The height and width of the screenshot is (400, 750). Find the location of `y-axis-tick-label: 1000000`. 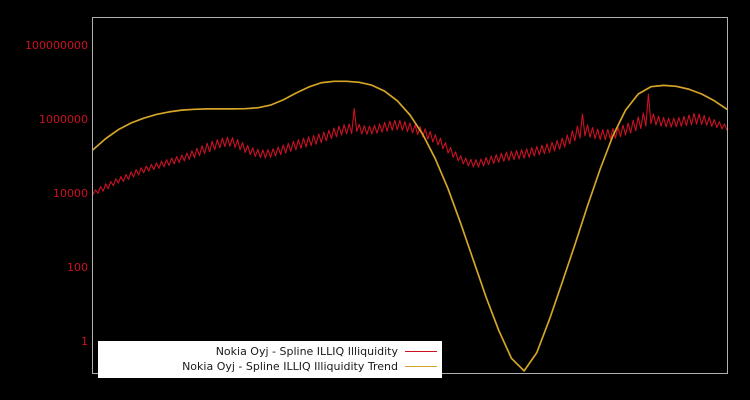

y-axis-tick-label: 1000000 is located at coordinates (63, 119).